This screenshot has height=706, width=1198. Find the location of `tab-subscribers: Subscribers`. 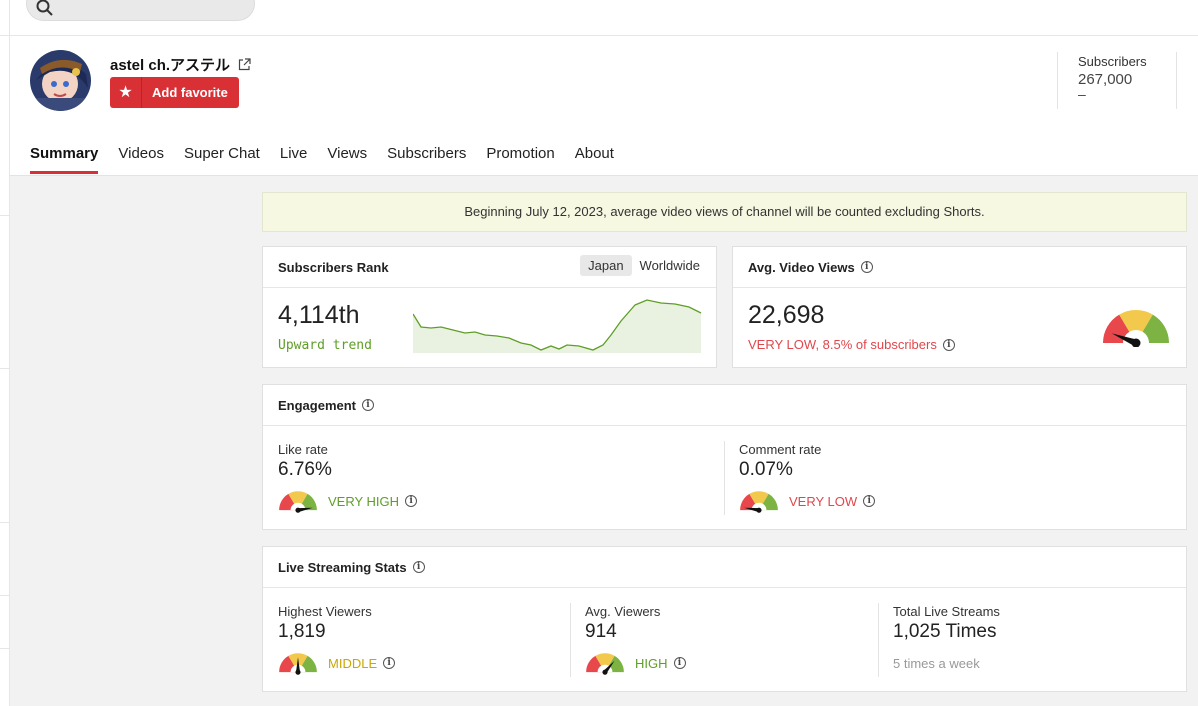

tab-subscribers: Subscribers is located at coordinates (427, 153).